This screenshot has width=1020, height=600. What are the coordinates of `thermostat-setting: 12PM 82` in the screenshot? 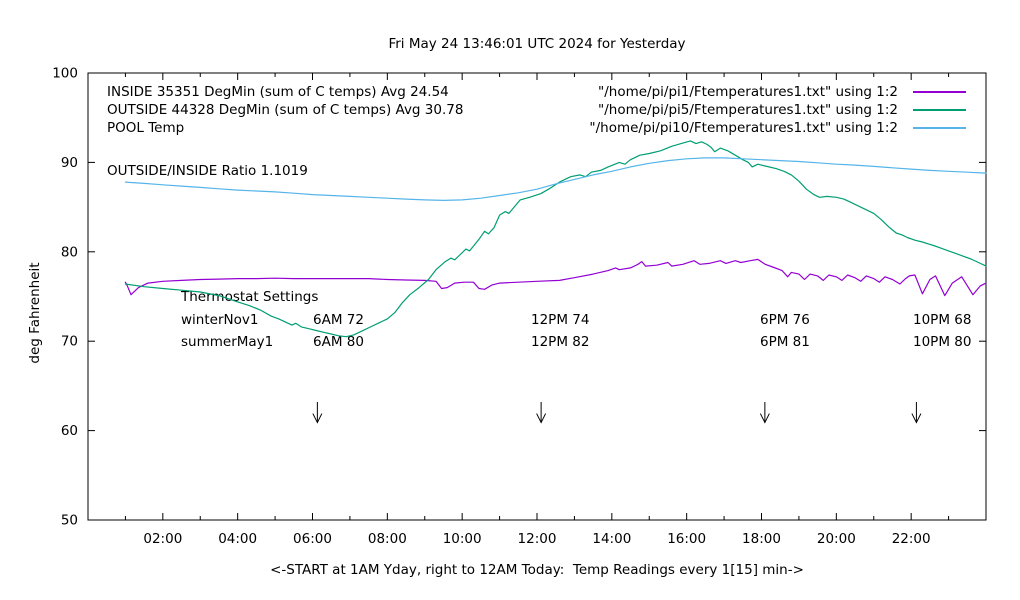 It's located at (560, 342).